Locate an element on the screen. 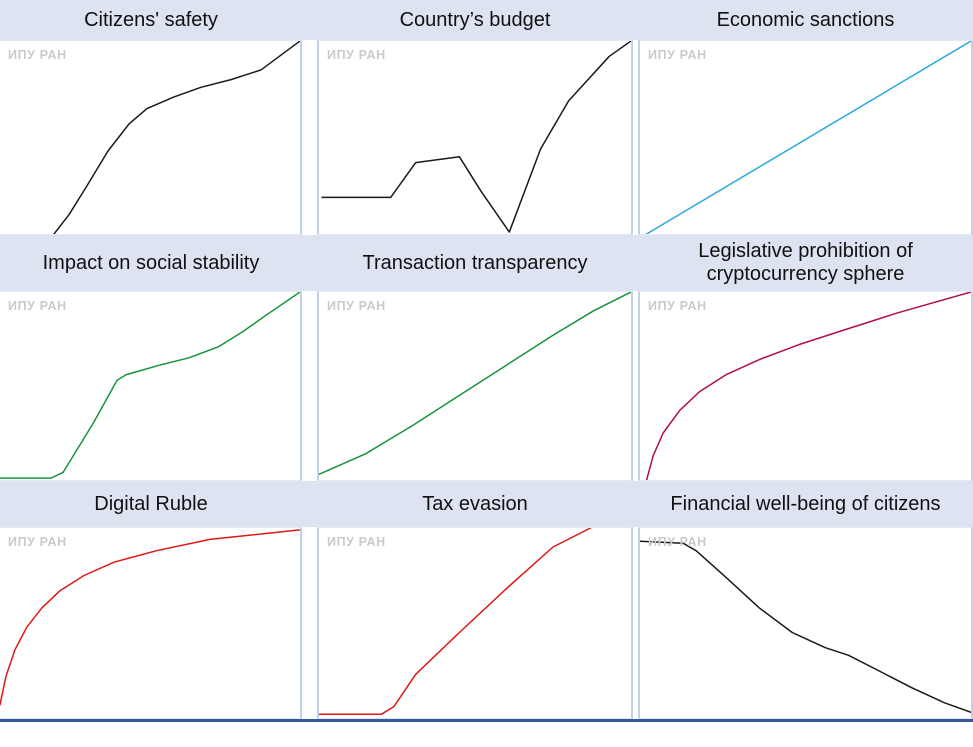 The image size is (973, 747). chart-title-financial-wellbeing: Financial well-being of citizens is located at coordinates (805, 503).